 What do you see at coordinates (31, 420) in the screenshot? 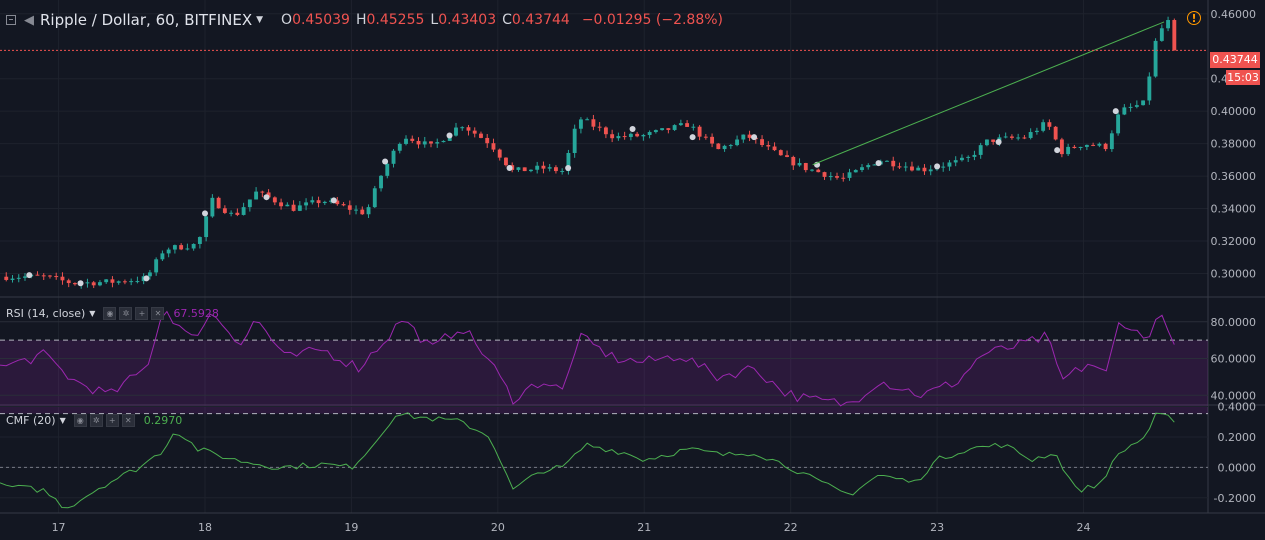
I see `cmf-label: CMF (20)` at bounding box center [31, 420].